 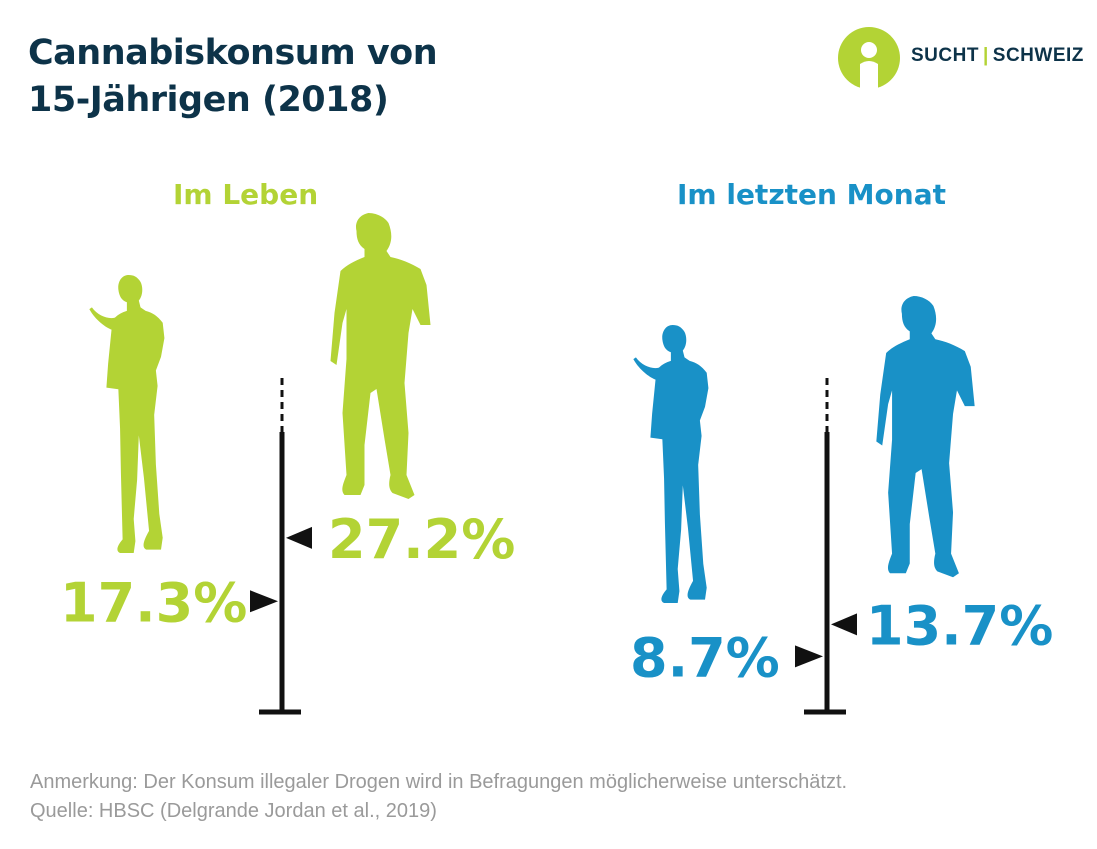 What do you see at coordinates (153, 602) in the screenshot?
I see `value-label-female: 17.3%` at bounding box center [153, 602].